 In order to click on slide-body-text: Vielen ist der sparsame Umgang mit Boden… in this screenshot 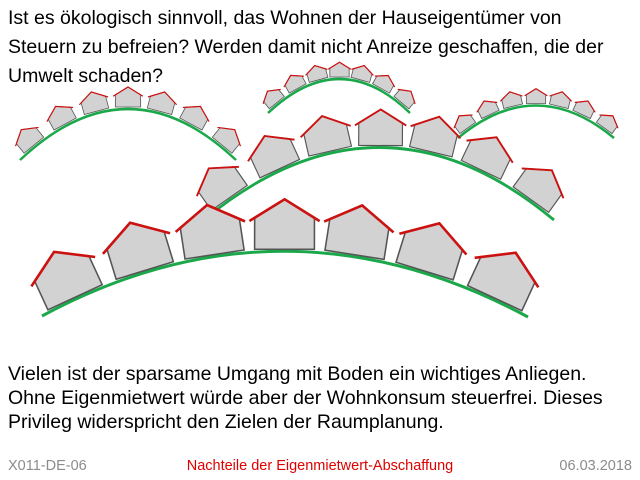, I will do `click(305, 398)`.